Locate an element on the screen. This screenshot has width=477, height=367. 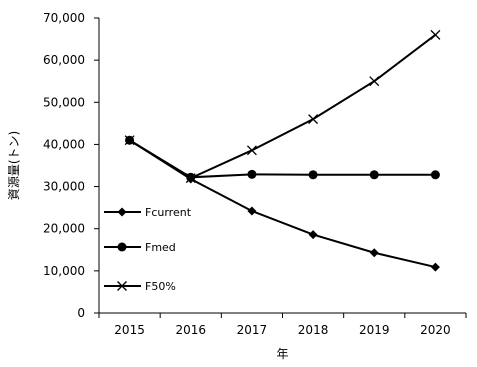
legend-item-fcurrent: Fcurrent is located at coordinates (148, 212).